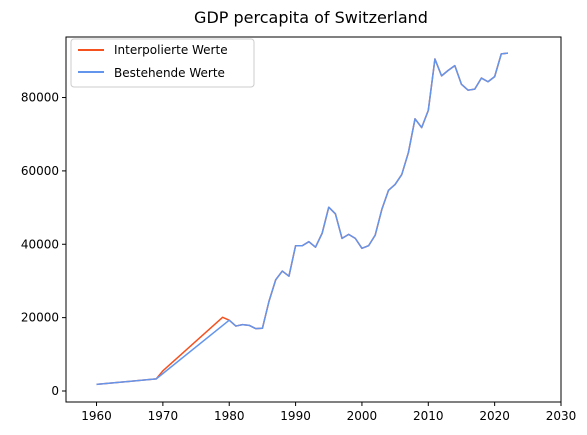  What do you see at coordinates (561, 416) in the screenshot?
I see `x-tick-label: 2030` at bounding box center [561, 416].